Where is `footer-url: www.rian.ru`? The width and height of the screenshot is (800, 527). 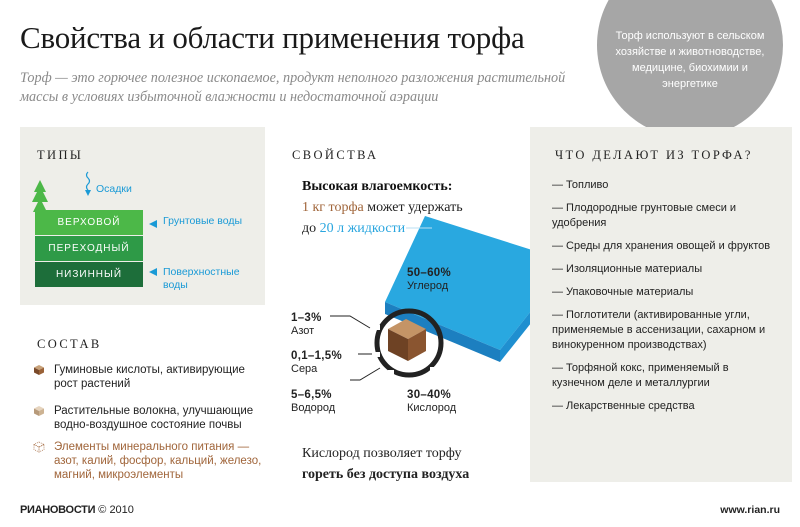
footer-url: www.rian.ru is located at coordinates (750, 510).